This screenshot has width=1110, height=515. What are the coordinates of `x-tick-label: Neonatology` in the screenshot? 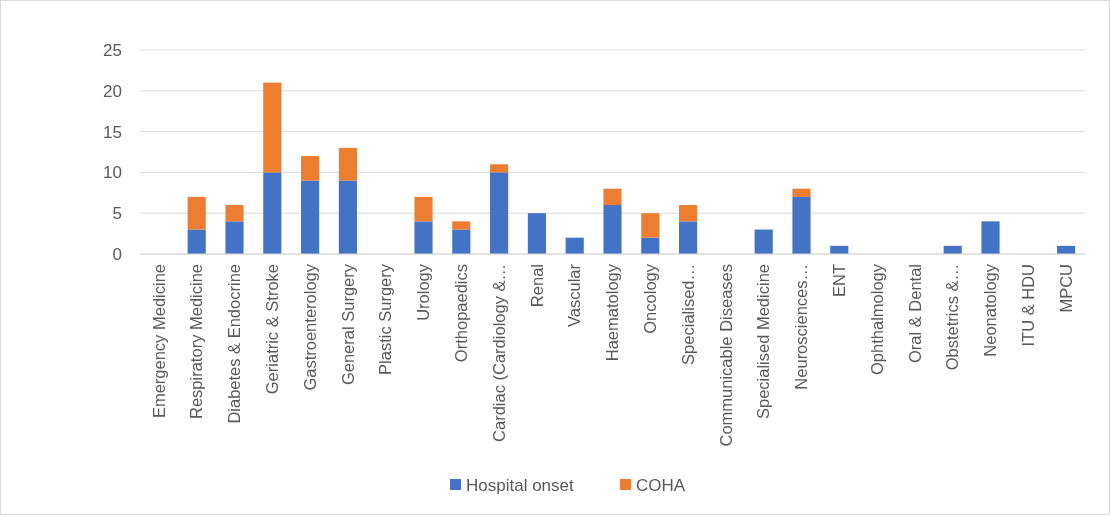 It's located at (990, 310).